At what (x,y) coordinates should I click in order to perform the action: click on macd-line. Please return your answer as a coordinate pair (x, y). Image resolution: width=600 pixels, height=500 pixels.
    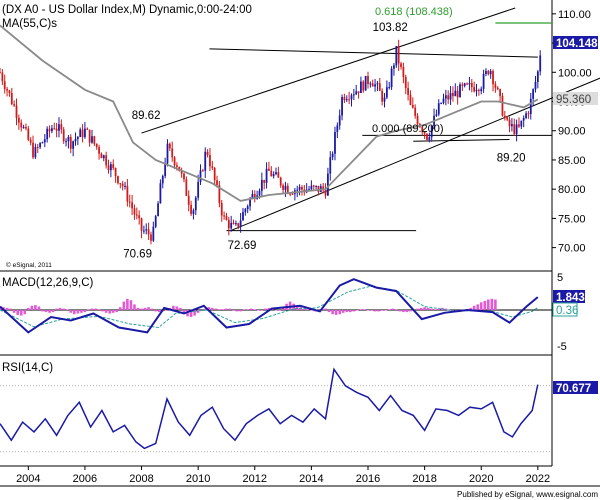
    Looking at the image, I should click on (269, 306).